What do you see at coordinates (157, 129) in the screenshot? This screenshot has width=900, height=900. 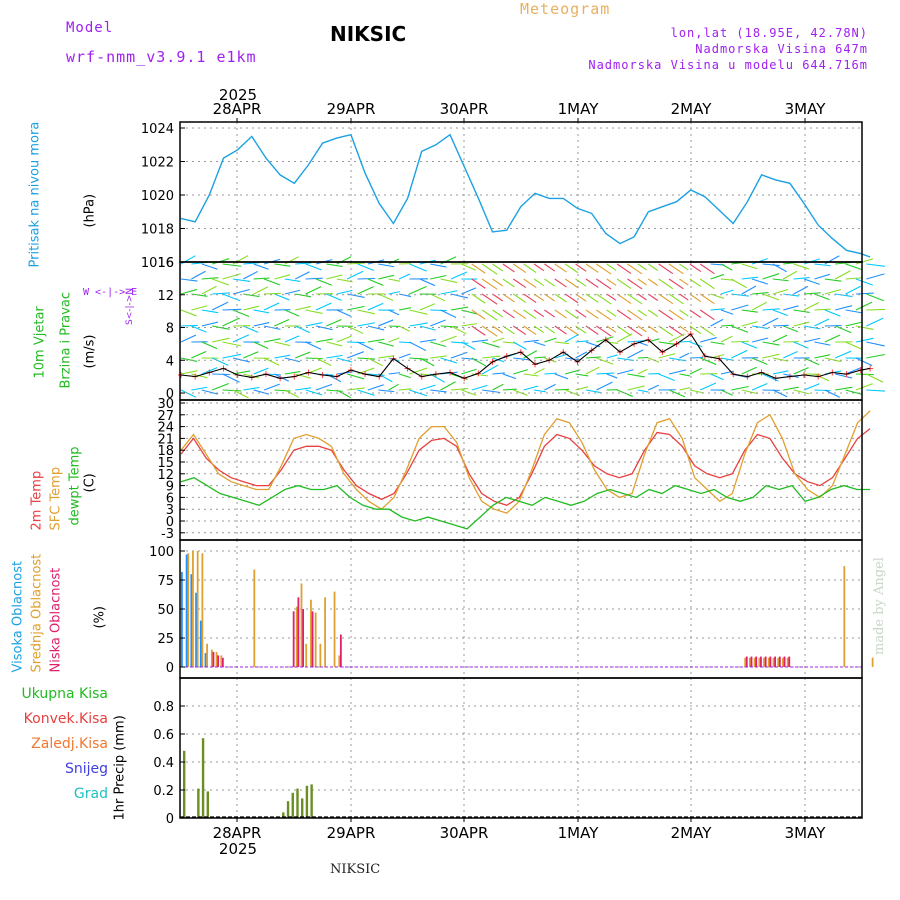 I see `pressure-tick-label: 1024` at bounding box center [157, 129].